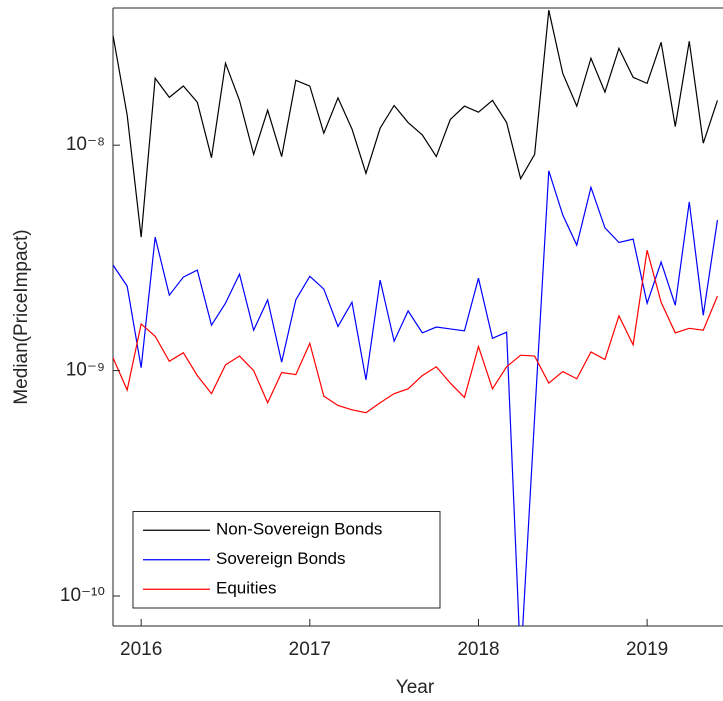  Describe the element at coordinates (141, 649) in the screenshot. I see `x-tick-label: 2016` at that location.